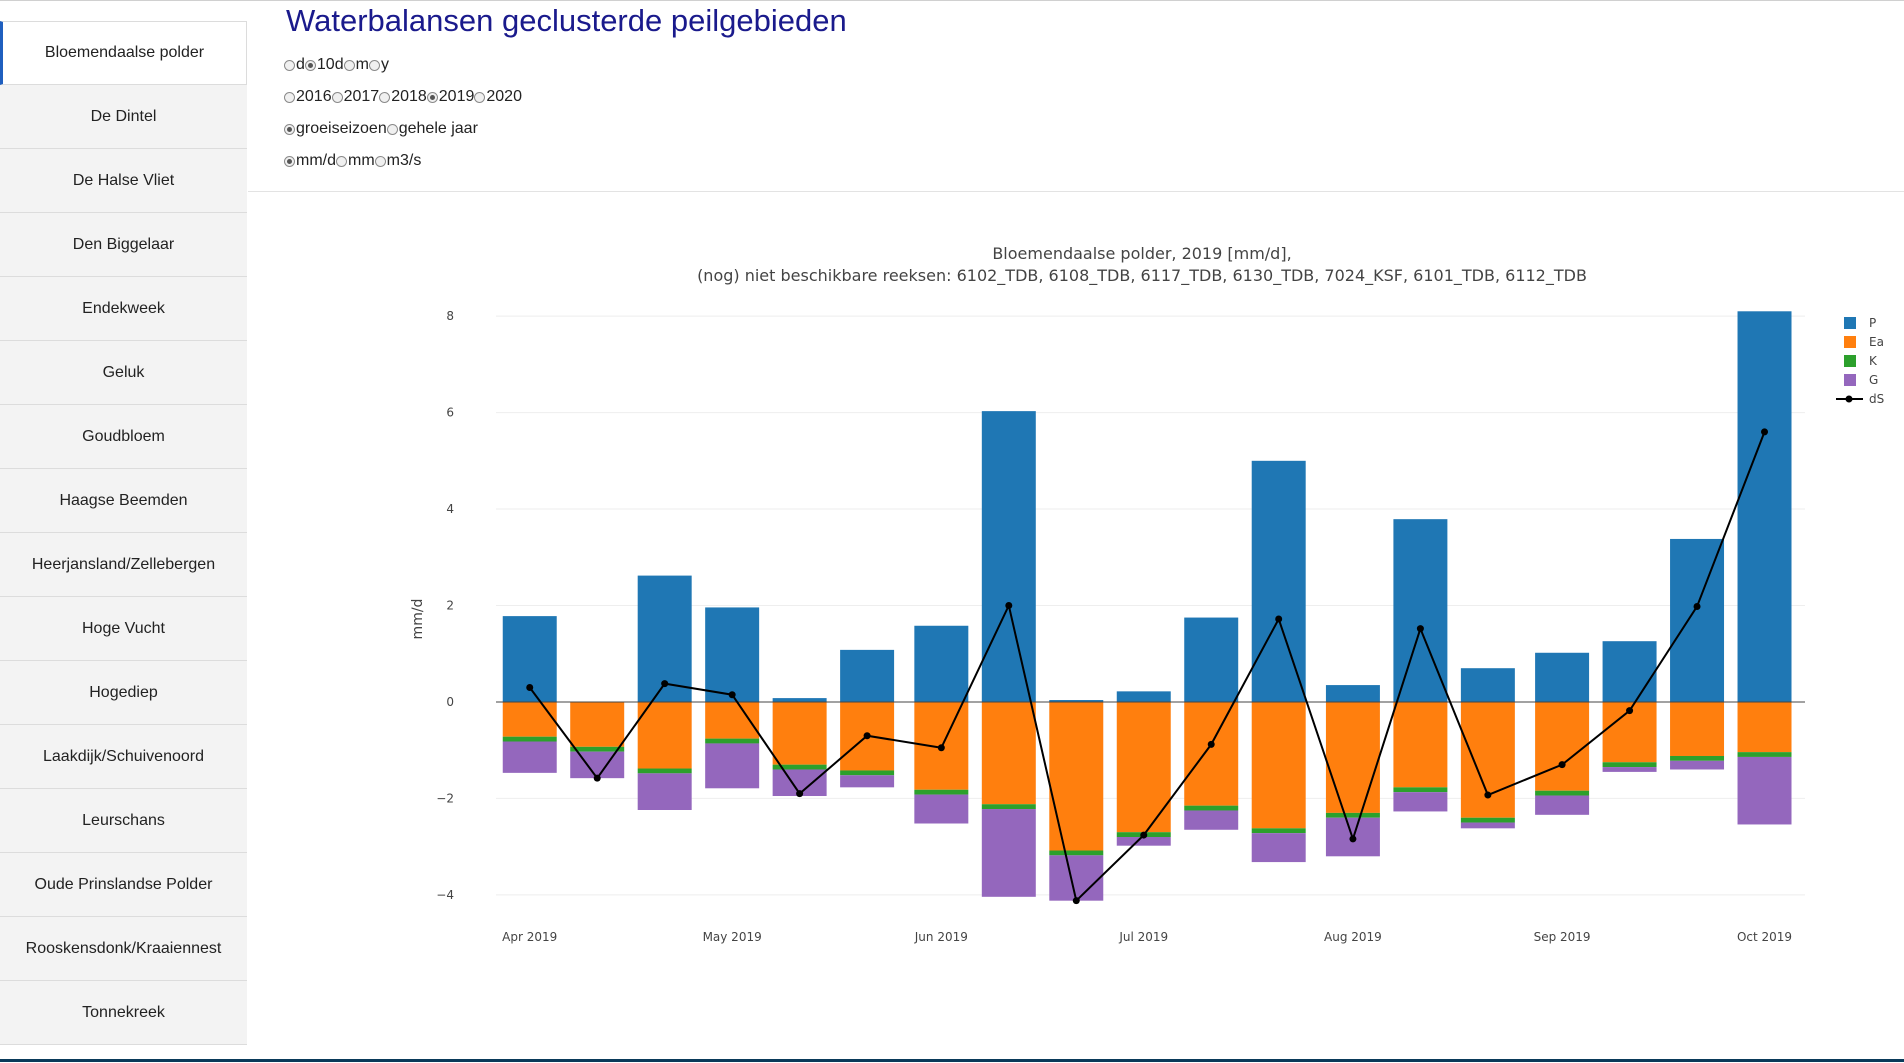  What do you see at coordinates (941, 937) in the screenshot?
I see `x-tick-label: Jun 2019` at bounding box center [941, 937].